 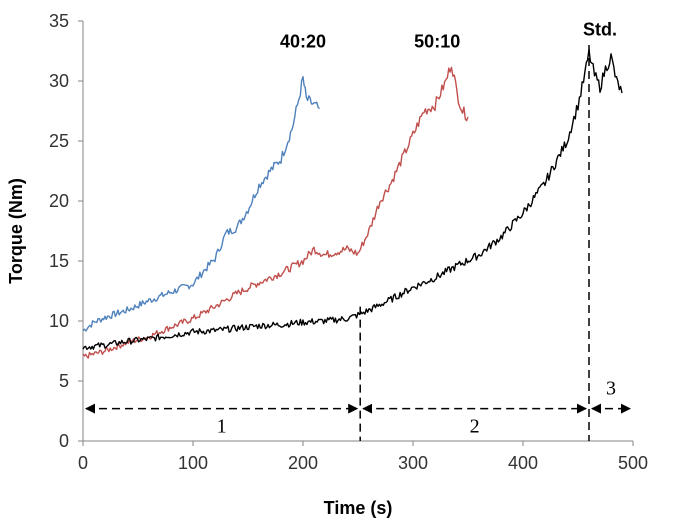 What do you see at coordinates (59, 81) in the screenshot?
I see `y-tick-label: 30` at bounding box center [59, 81].